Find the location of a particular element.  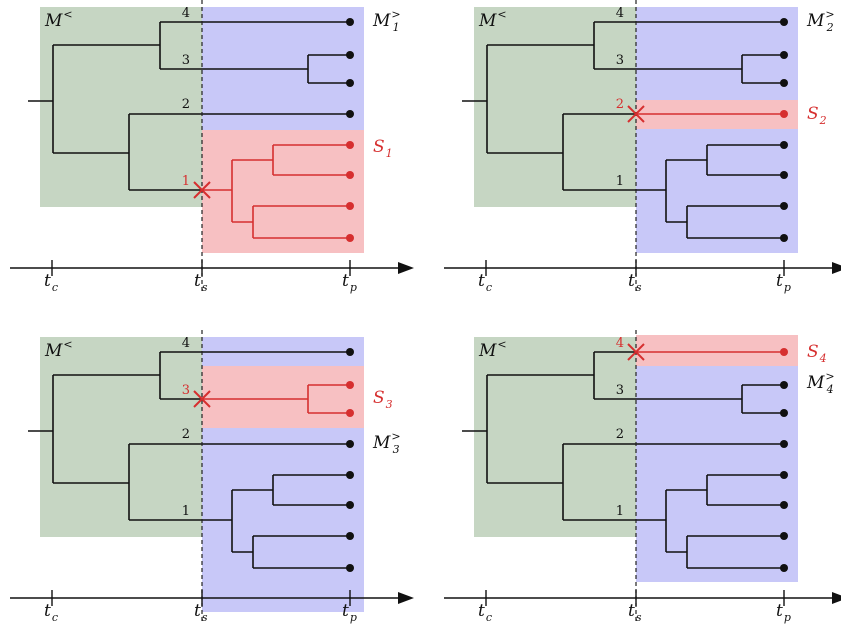

label-base: S is located at coordinates (379, 147).